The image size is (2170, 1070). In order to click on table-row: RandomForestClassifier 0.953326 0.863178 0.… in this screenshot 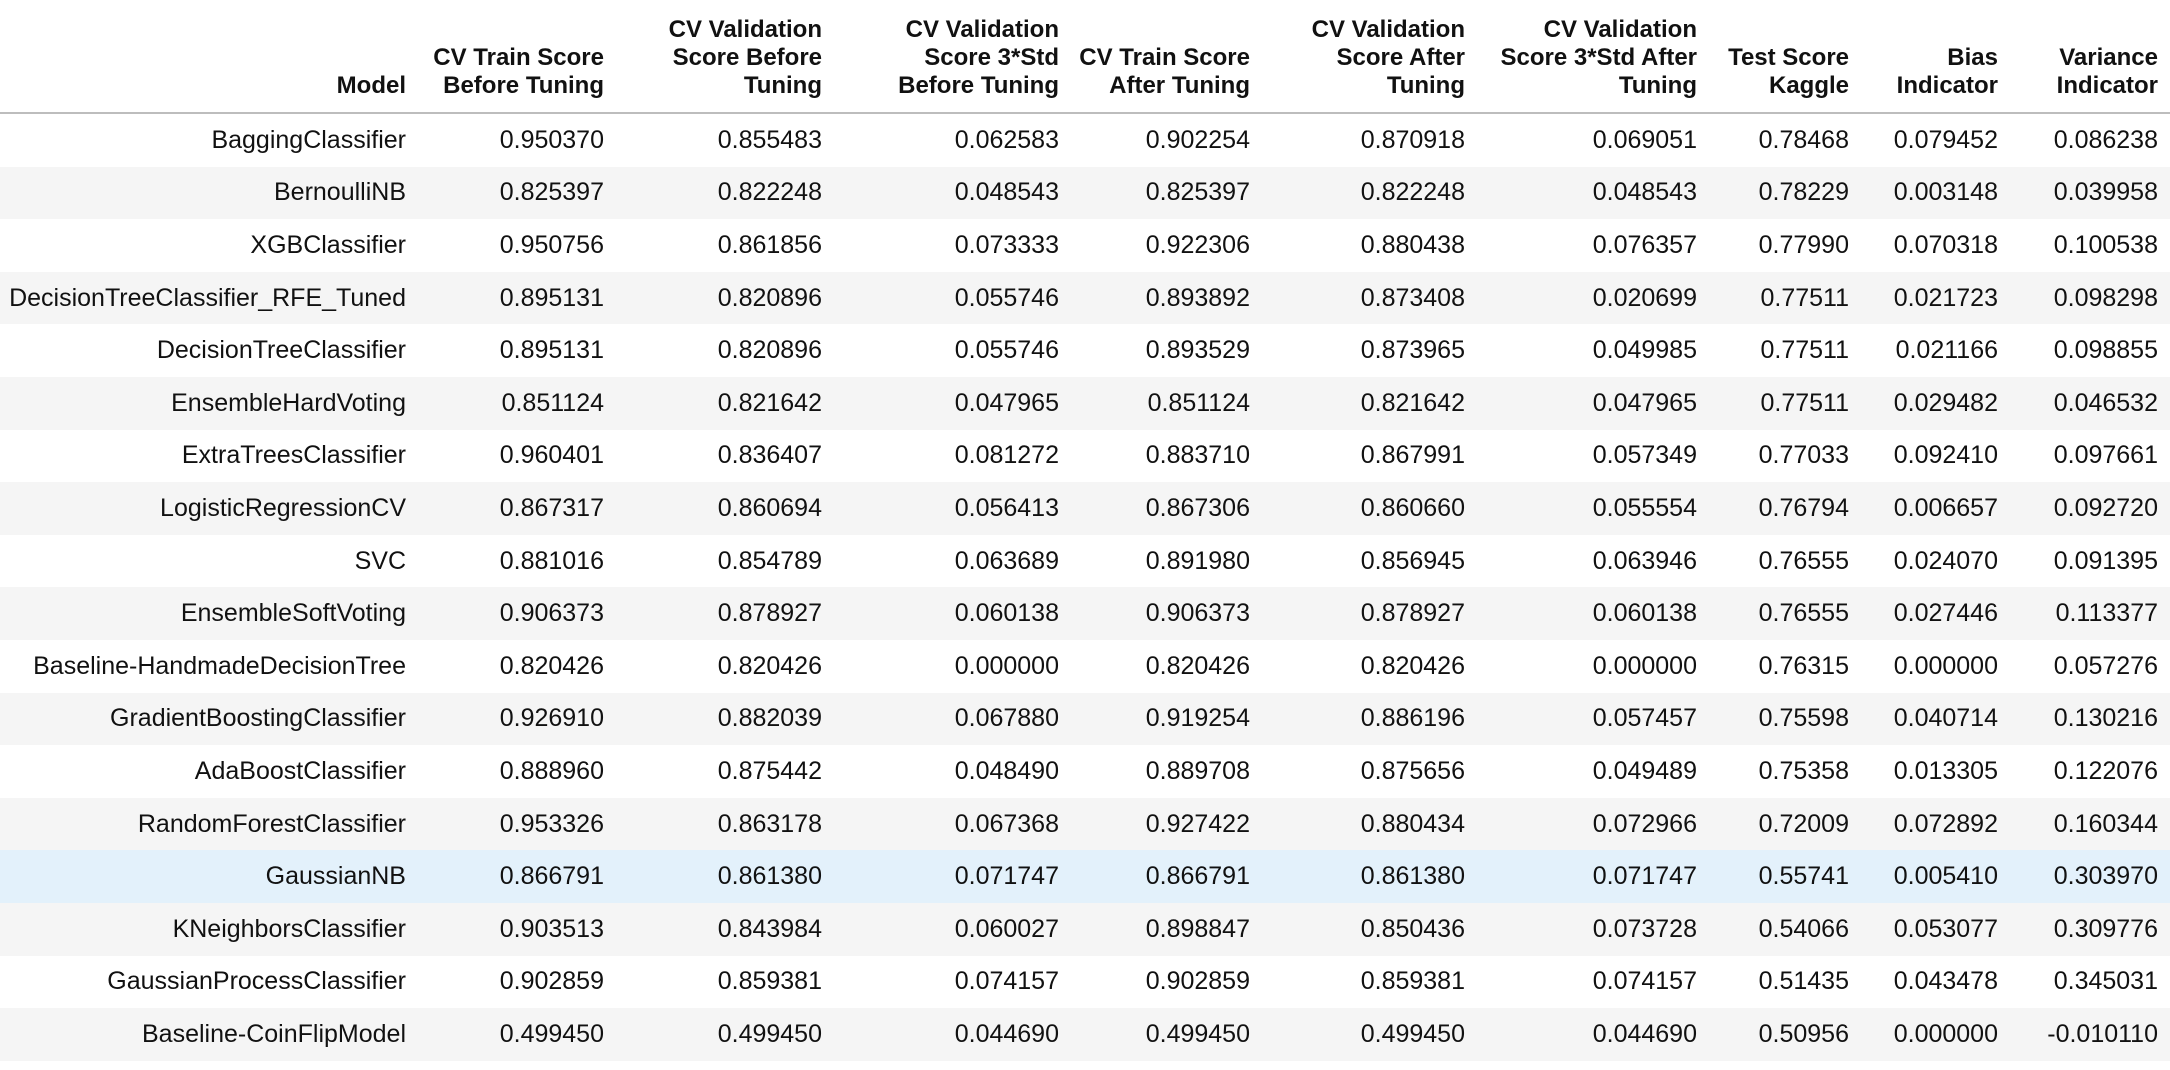, I will do `click(1085, 824)`.